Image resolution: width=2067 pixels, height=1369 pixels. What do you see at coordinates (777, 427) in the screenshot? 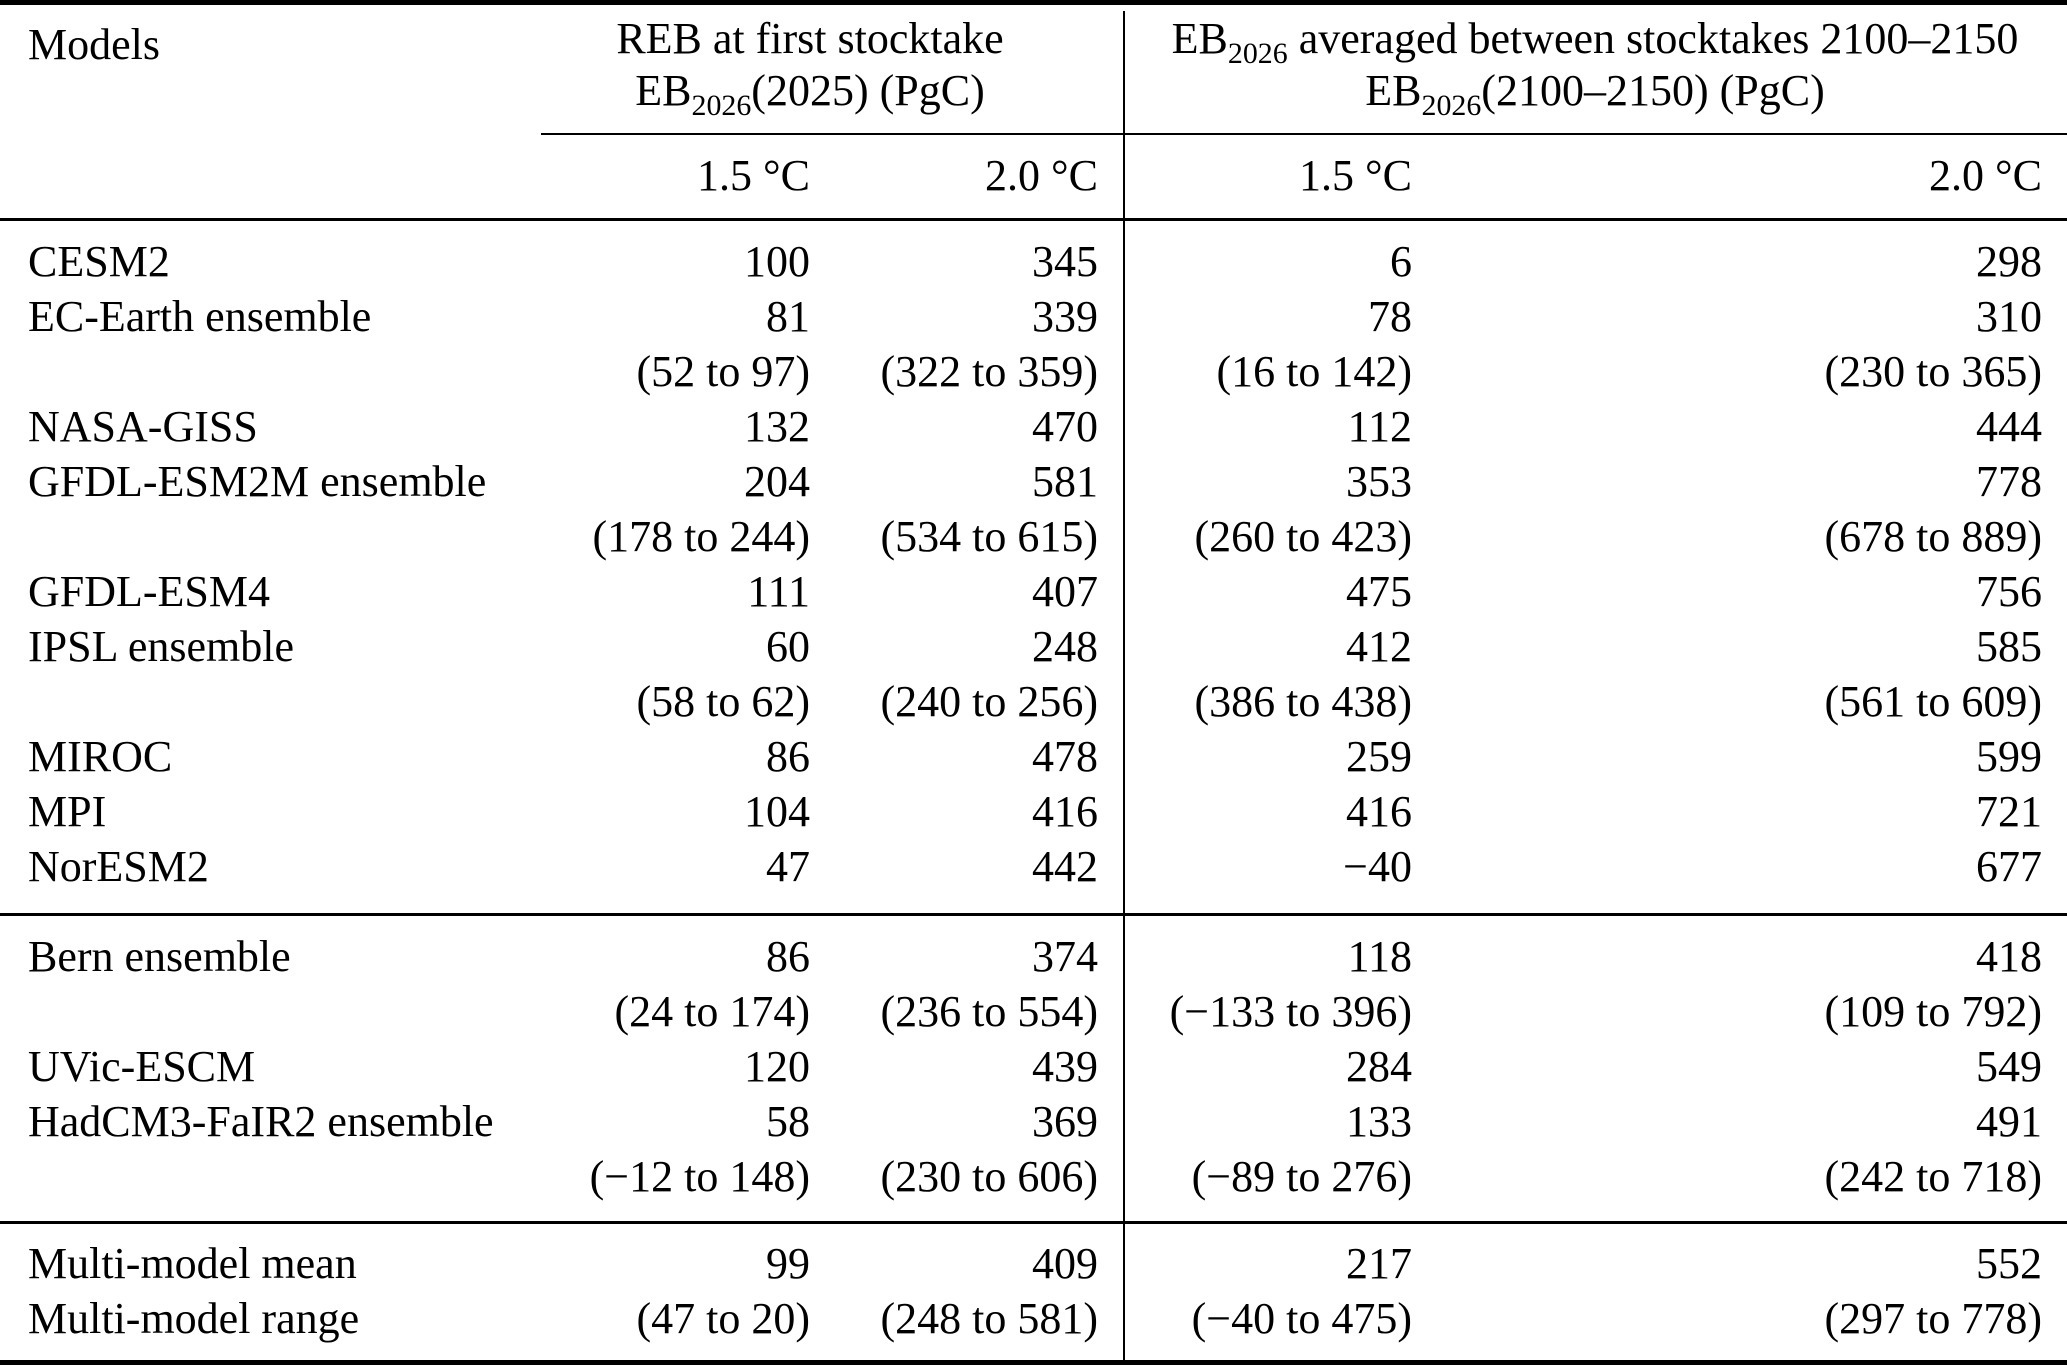
I see `value-cell: 132` at bounding box center [777, 427].